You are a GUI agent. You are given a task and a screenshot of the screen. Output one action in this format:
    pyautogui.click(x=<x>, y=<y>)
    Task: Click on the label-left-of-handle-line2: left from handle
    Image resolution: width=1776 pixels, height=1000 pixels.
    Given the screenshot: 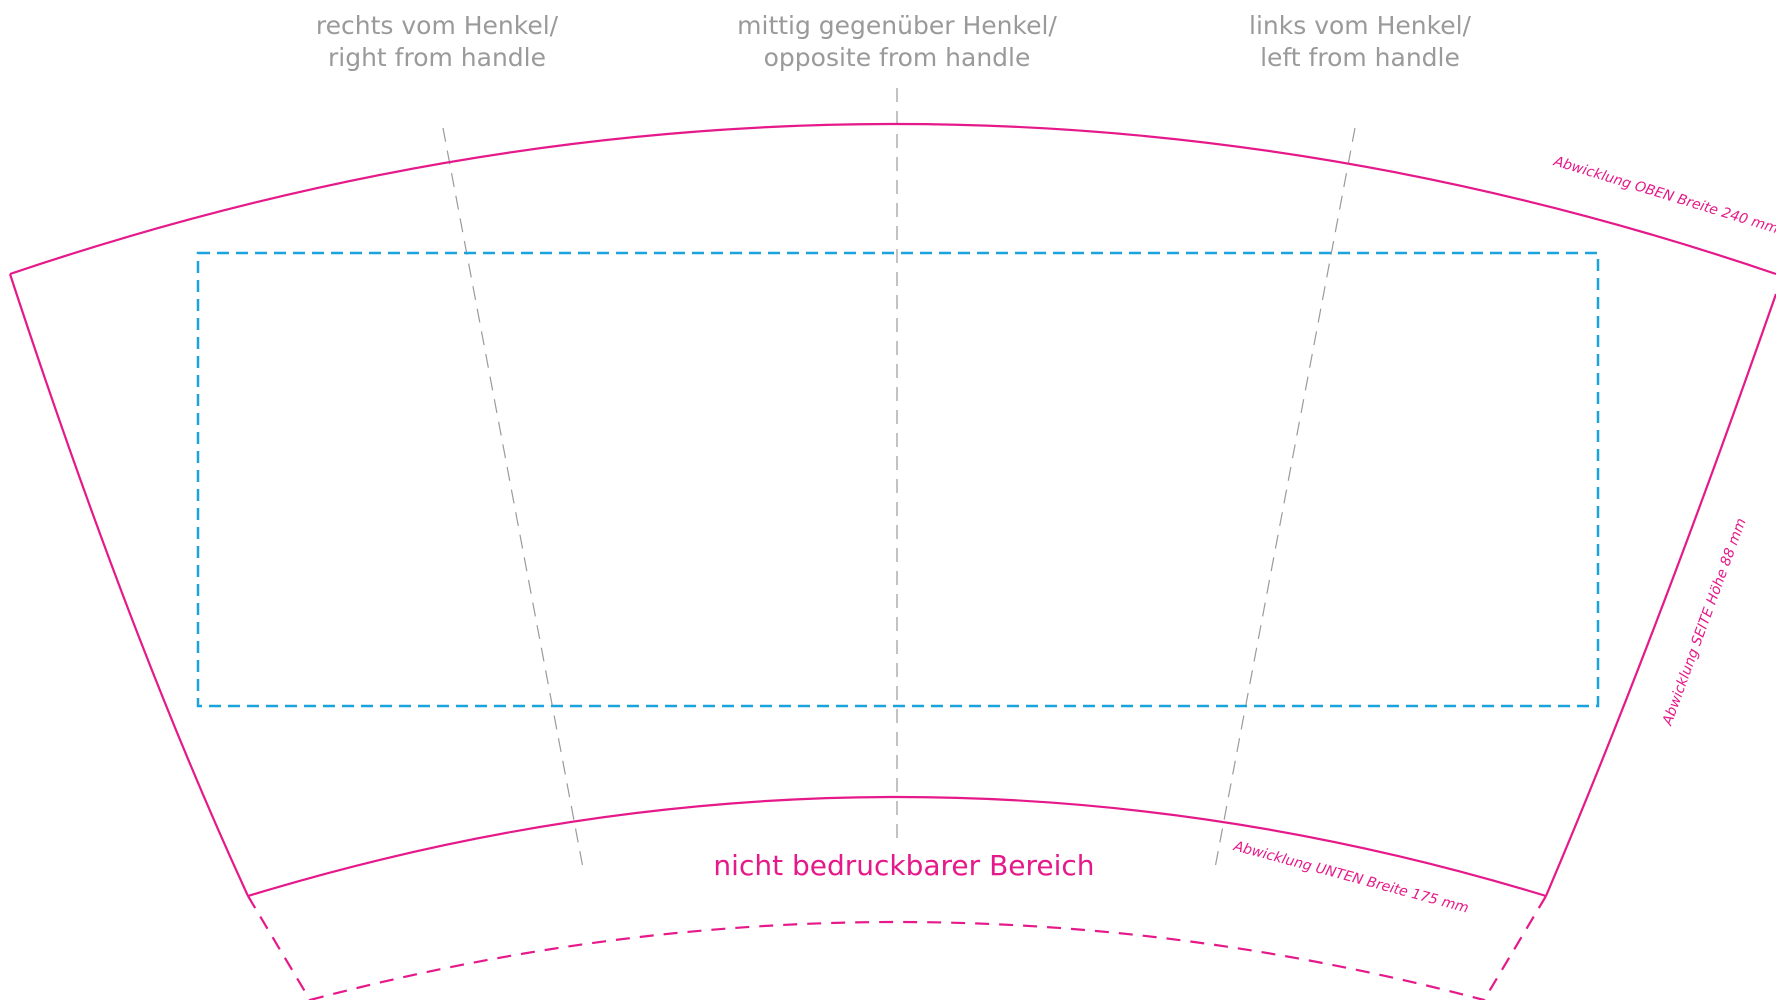 What is the action you would take?
    pyautogui.click(x=1360, y=57)
    